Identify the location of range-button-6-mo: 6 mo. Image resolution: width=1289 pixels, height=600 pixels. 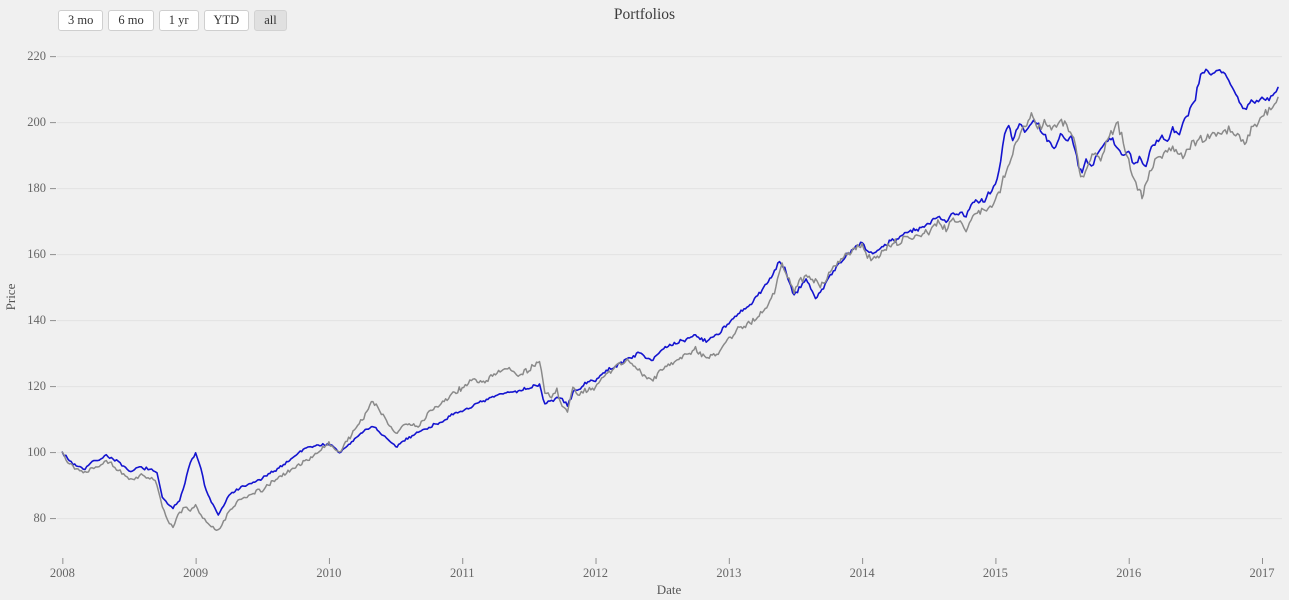
(131, 20).